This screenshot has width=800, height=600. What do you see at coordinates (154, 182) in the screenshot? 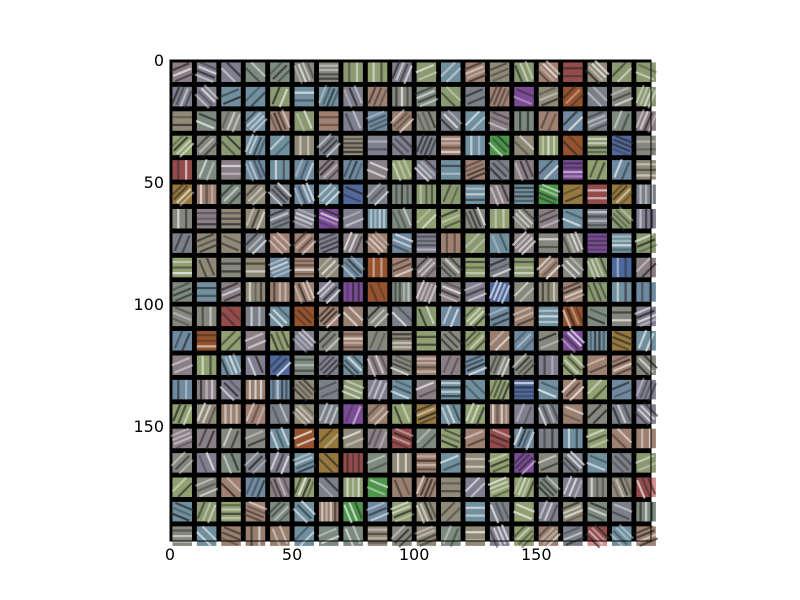
I see `y-tick-label: 50` at bounding box center [154, 182].